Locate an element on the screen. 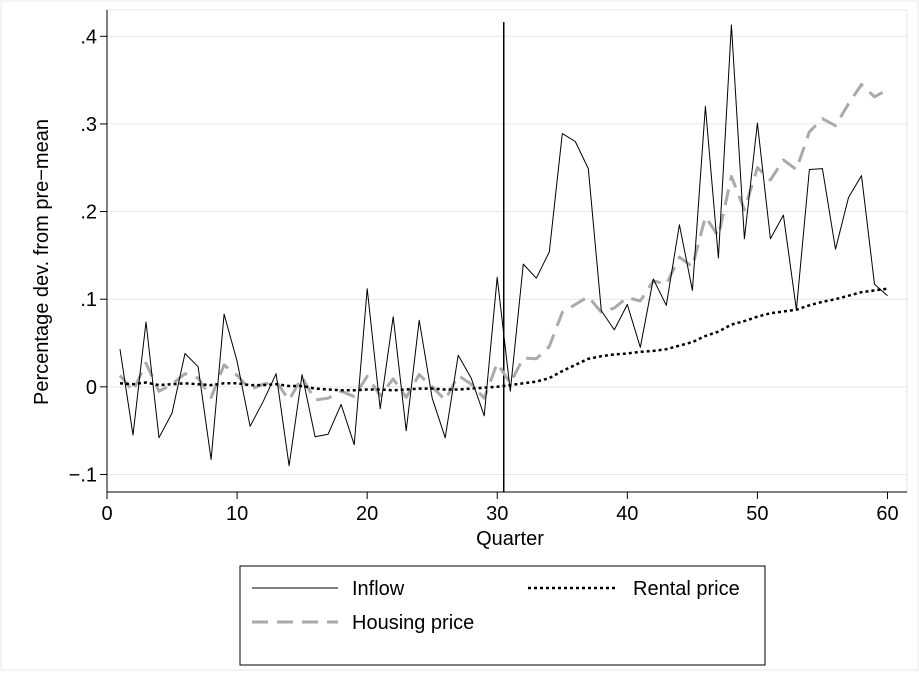 The width and height of the screenshot is (919, 676). legend-label-housing-price: Housing price is located at coordinates (413, 623).